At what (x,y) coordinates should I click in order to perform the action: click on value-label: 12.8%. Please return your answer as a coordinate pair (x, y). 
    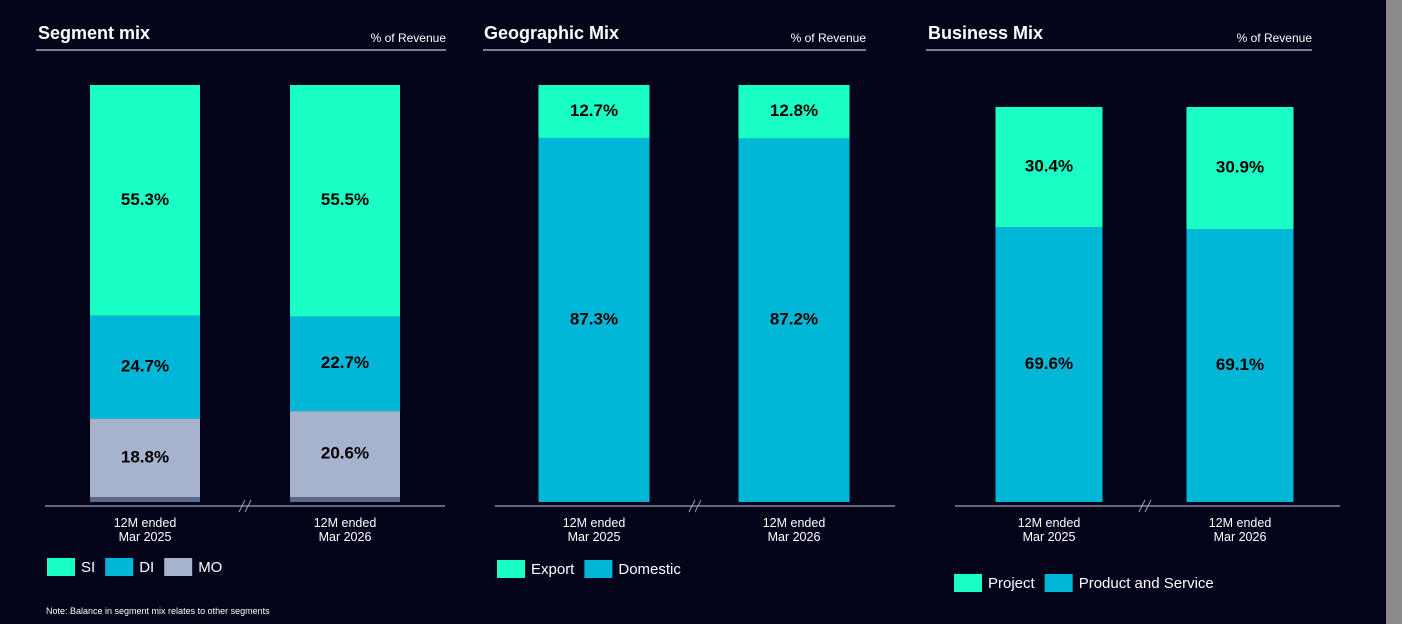
    Looking at the image, I should click on (794, 110).